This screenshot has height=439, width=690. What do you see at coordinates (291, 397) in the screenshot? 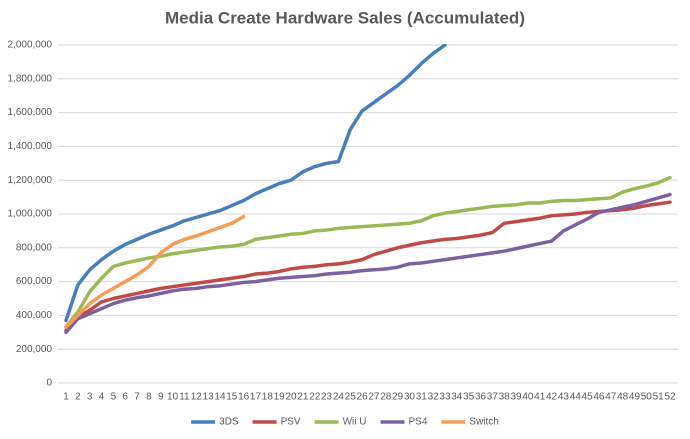
I see `x-tick-label: 20` at bounding box center [291, 397].